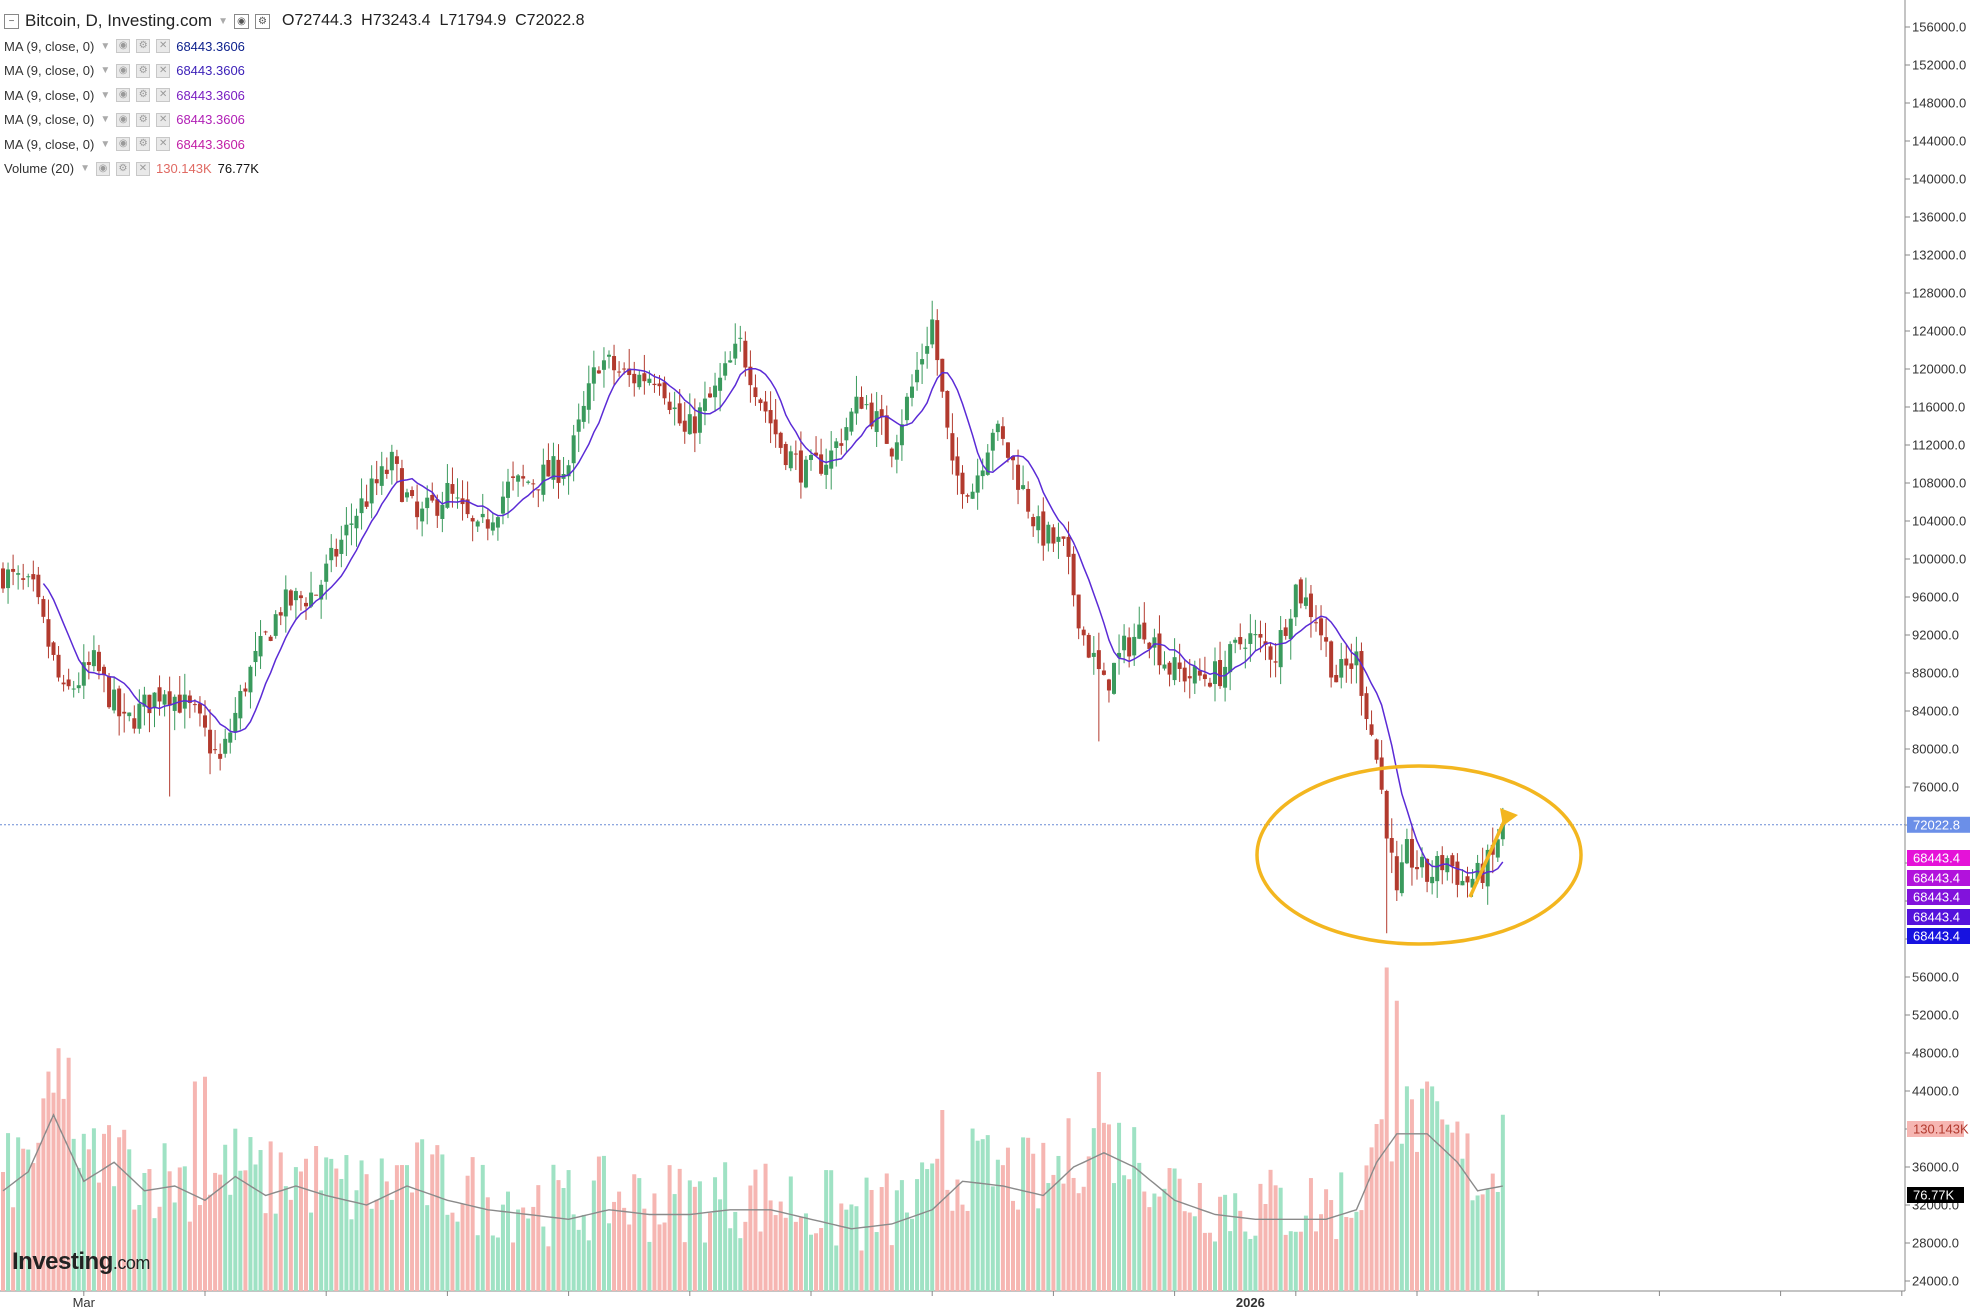  I want to click on symbol-title: Bitcoin, D, Investing.com, so click(119, 20).